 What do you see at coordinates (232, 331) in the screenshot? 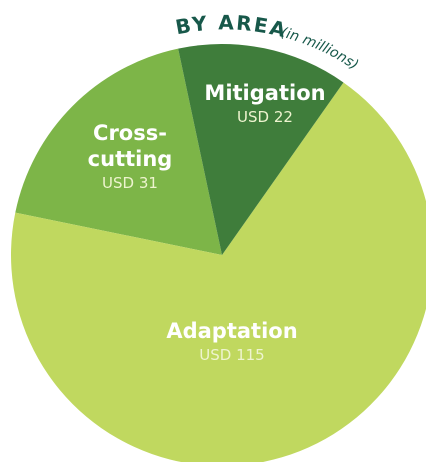
I see `slice-label: Adaptation` at bounding box center [232, 331].